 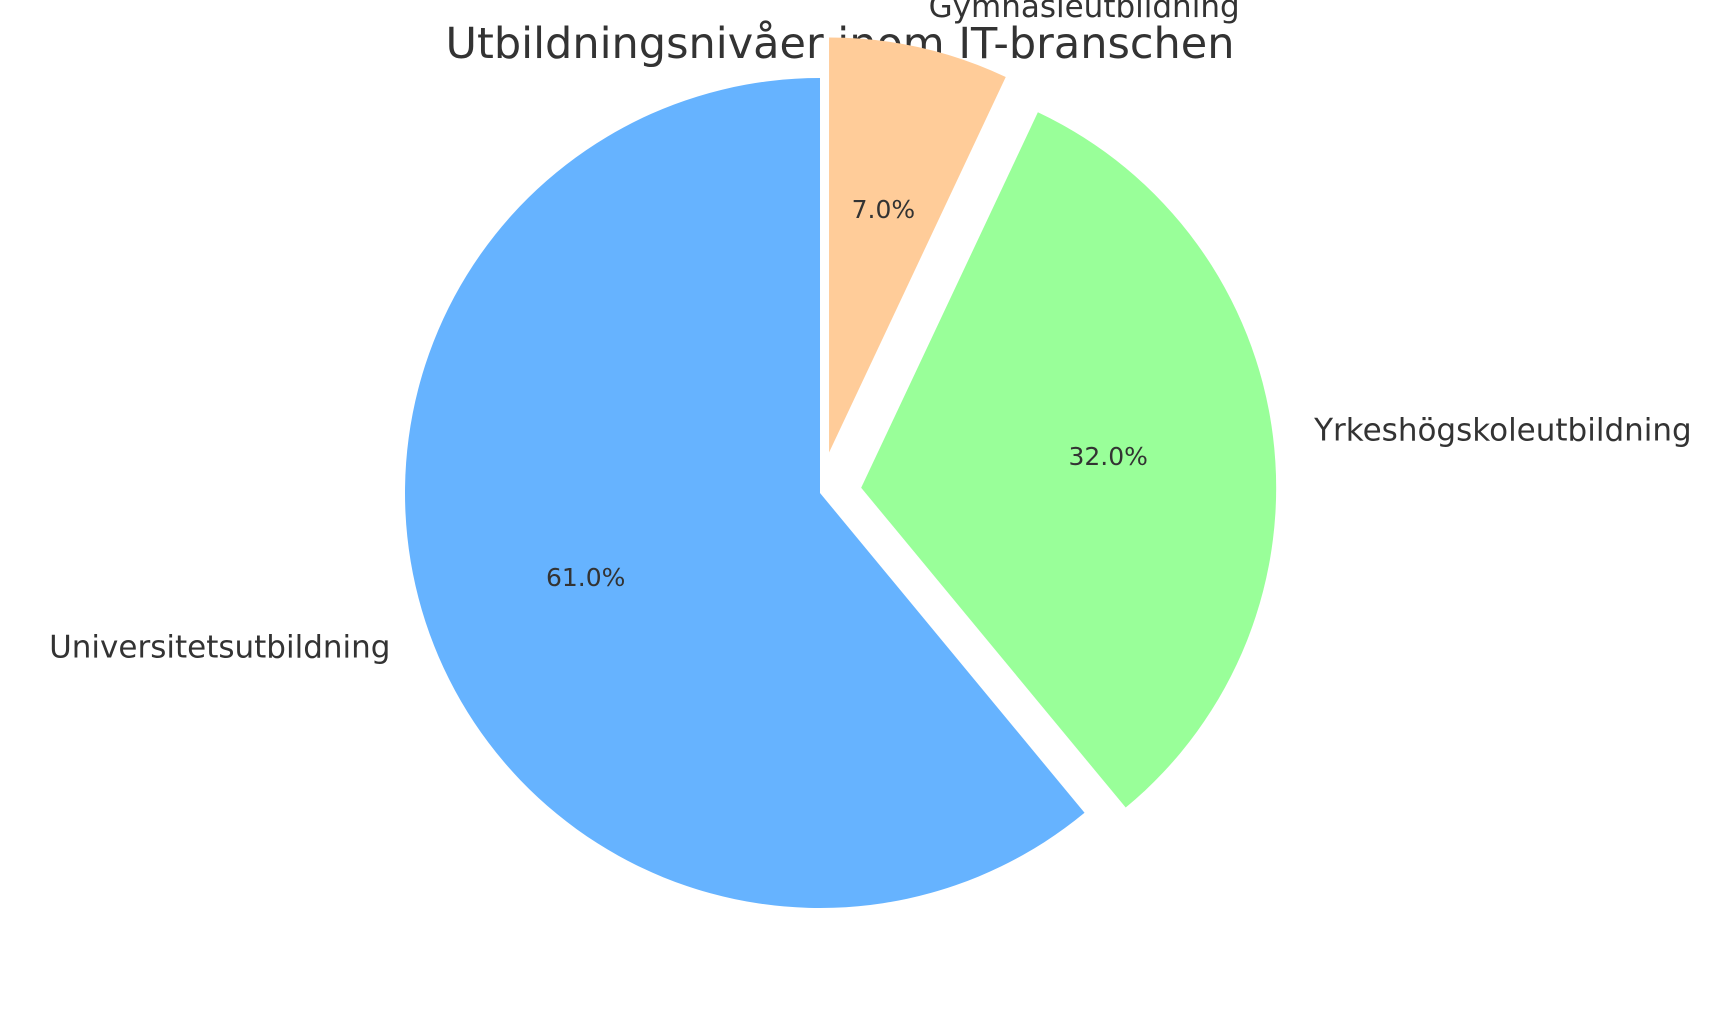 I want to click on pie-percent-label-yrkesh-gskoleutbildning: 32.0%, so click(x=1107, y=456).